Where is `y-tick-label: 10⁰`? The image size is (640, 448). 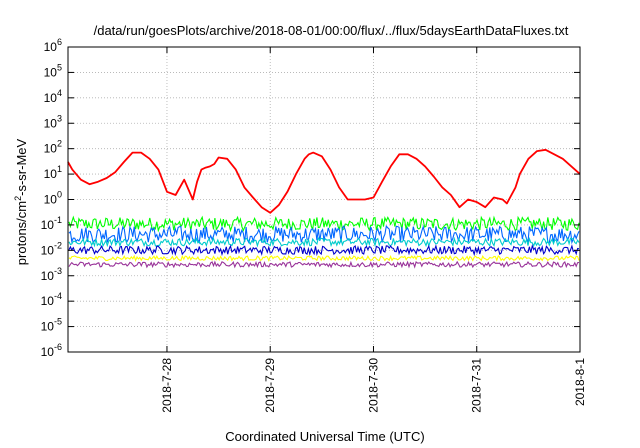 y-tick-label: 10⁰ is located at coordinates (53, 198).